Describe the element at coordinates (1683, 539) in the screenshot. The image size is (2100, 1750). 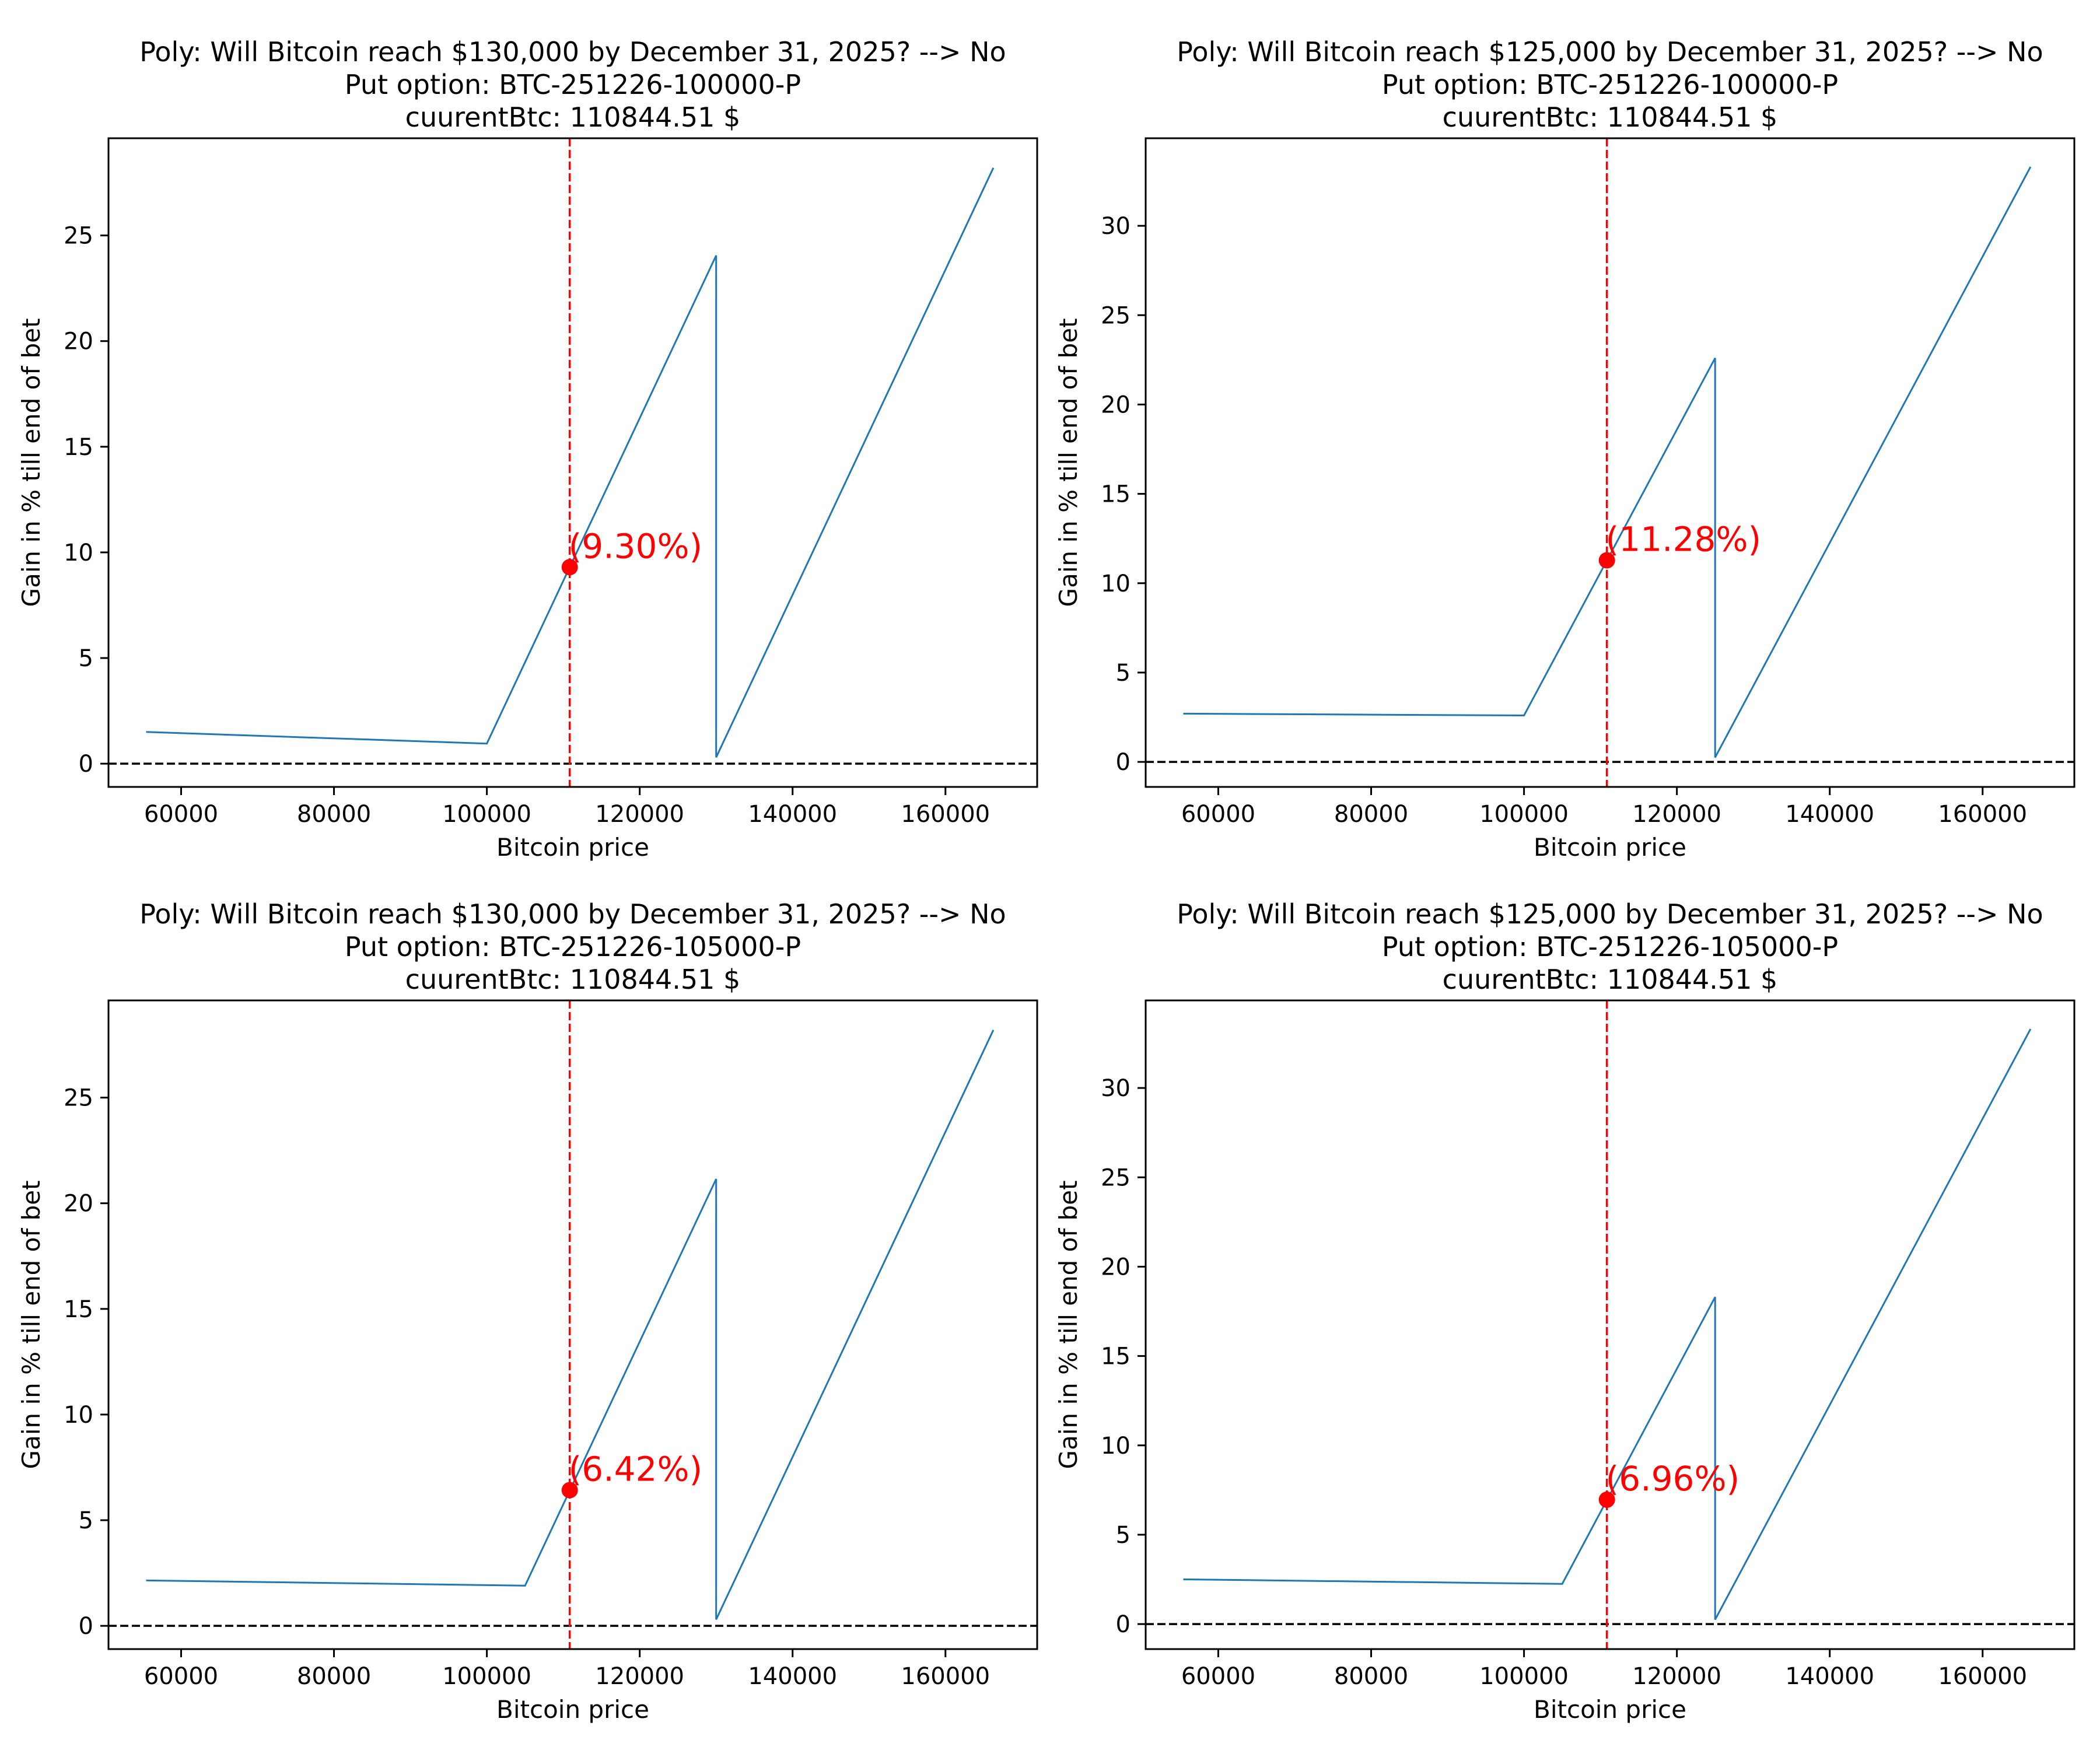
I see `current-gain-label: (11.28%)` at that location.